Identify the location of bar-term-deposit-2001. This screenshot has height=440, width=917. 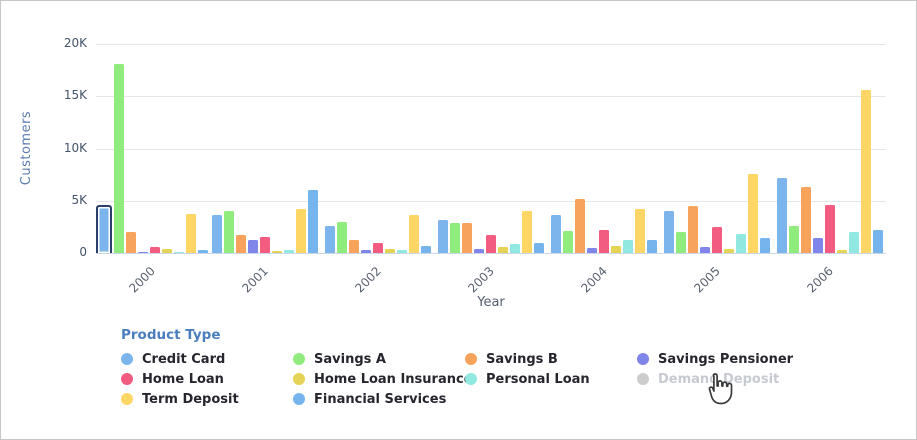
(301, 231).